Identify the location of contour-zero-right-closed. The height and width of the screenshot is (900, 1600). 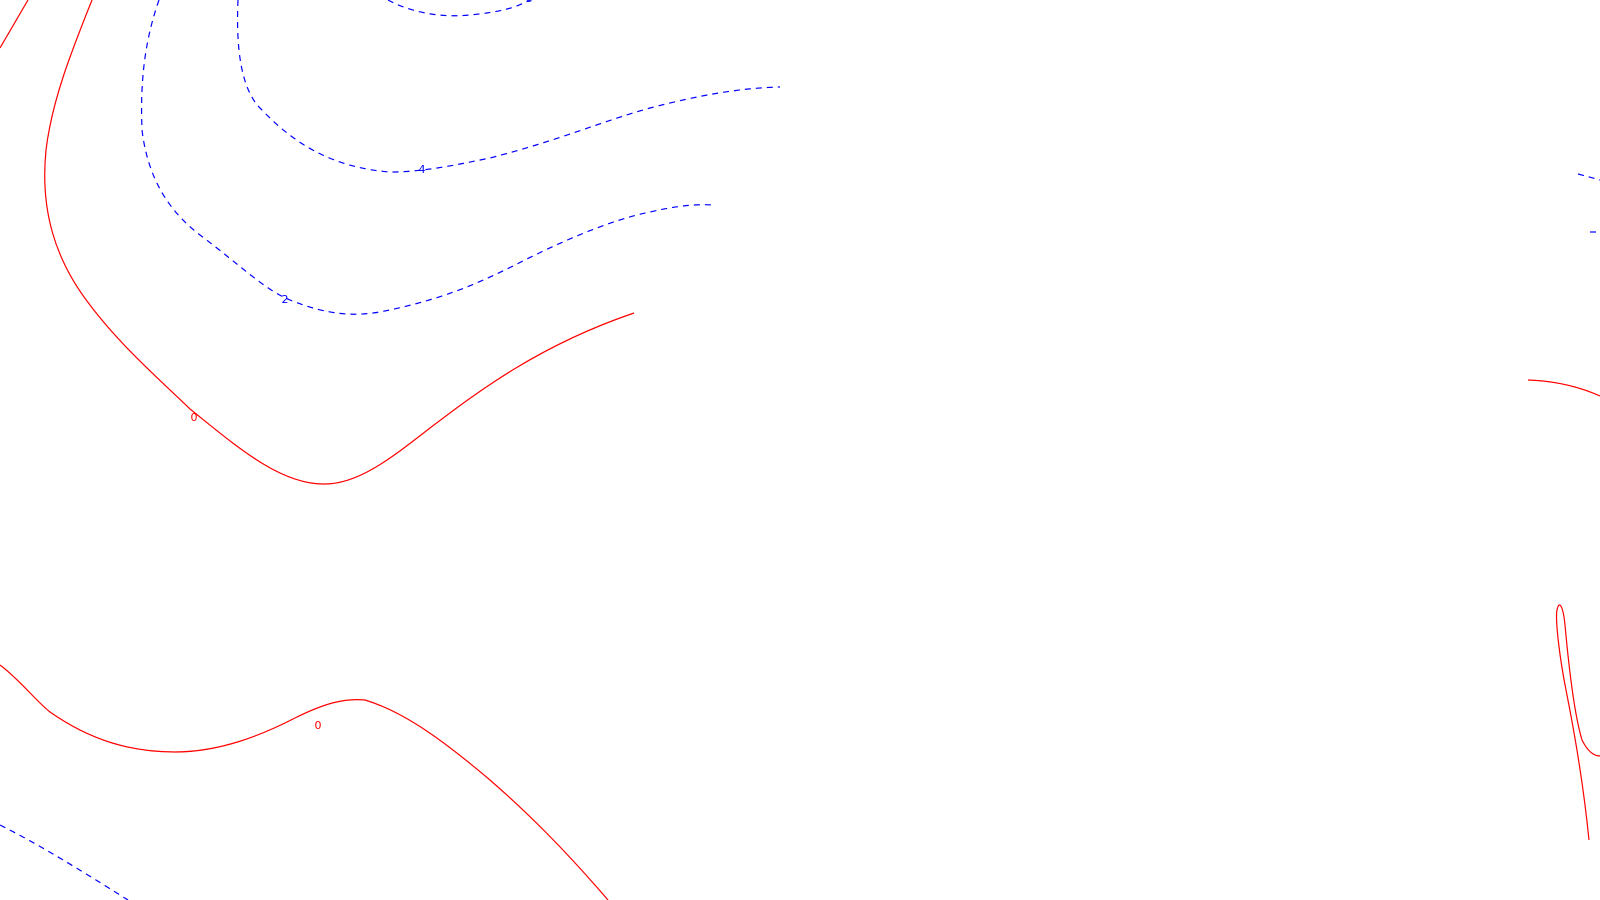
(1577, 722).